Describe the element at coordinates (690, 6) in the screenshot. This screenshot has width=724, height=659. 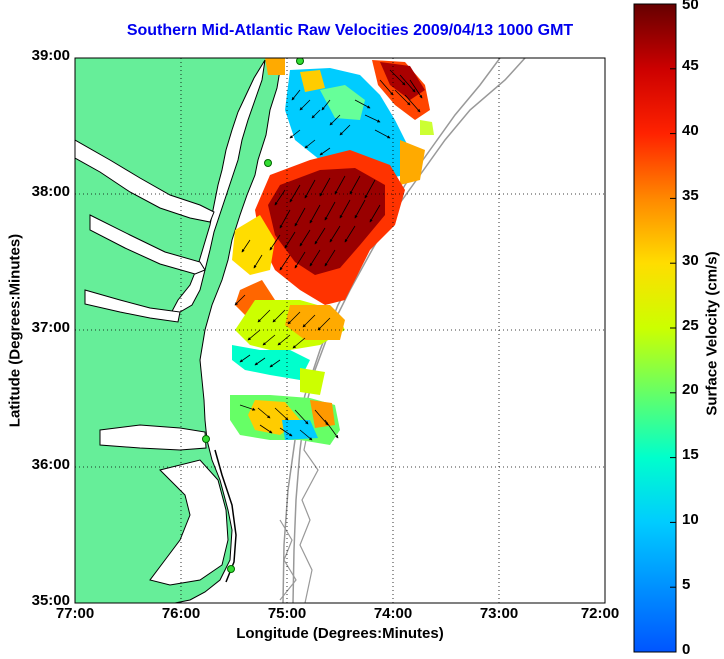
I see `colorbar-tick-label: 50` at that location.